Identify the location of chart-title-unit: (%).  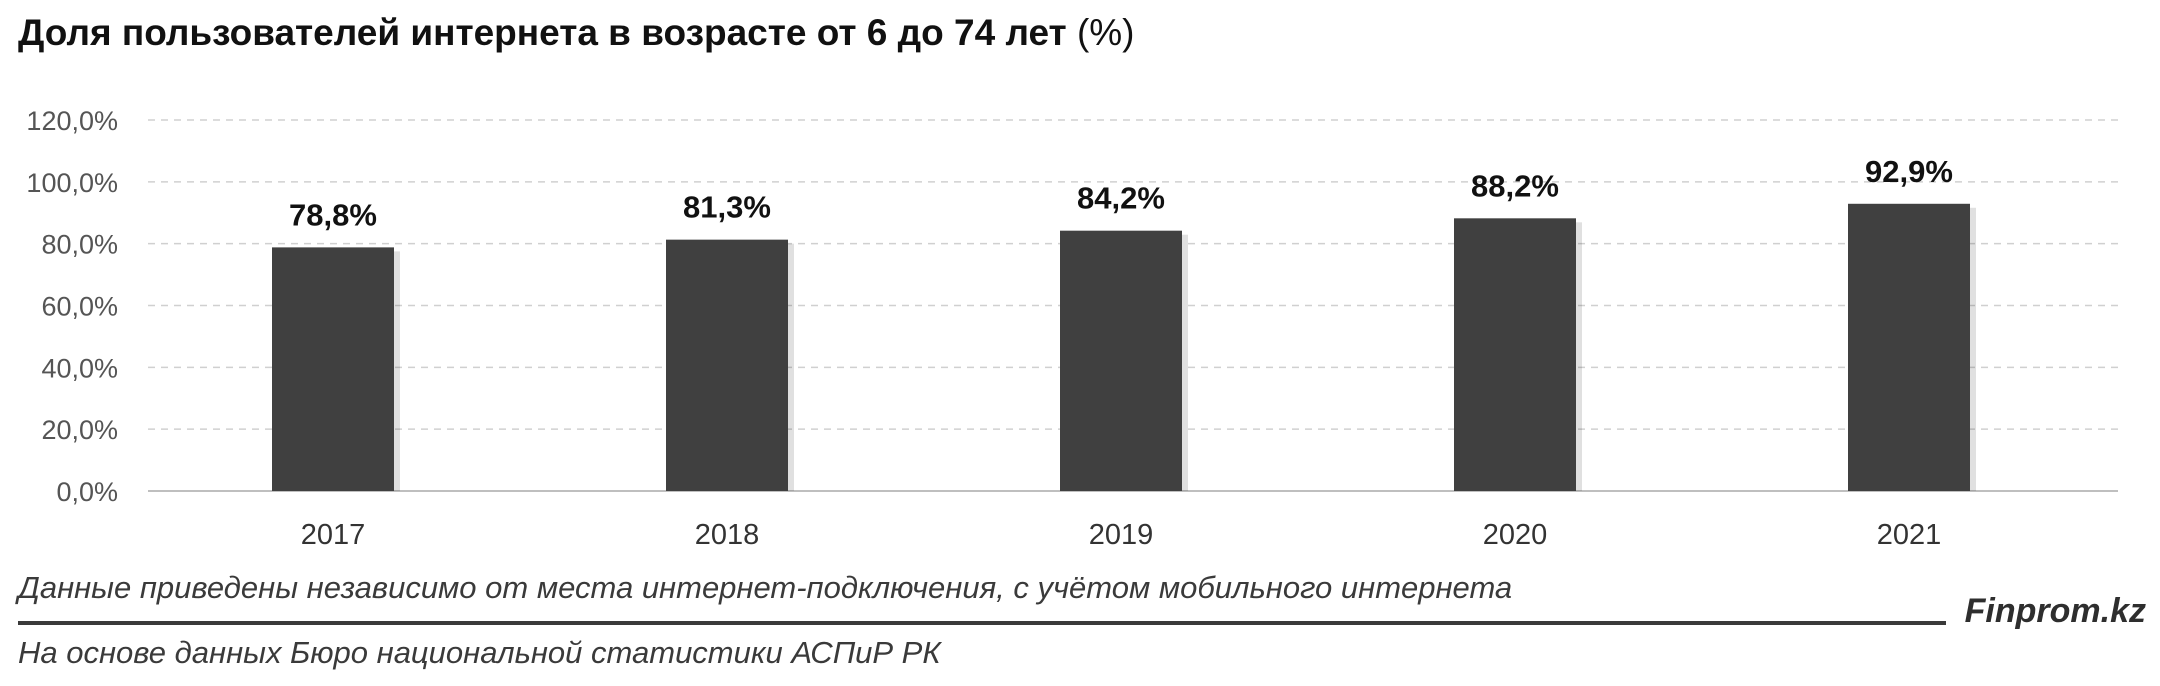
(1105, 32).